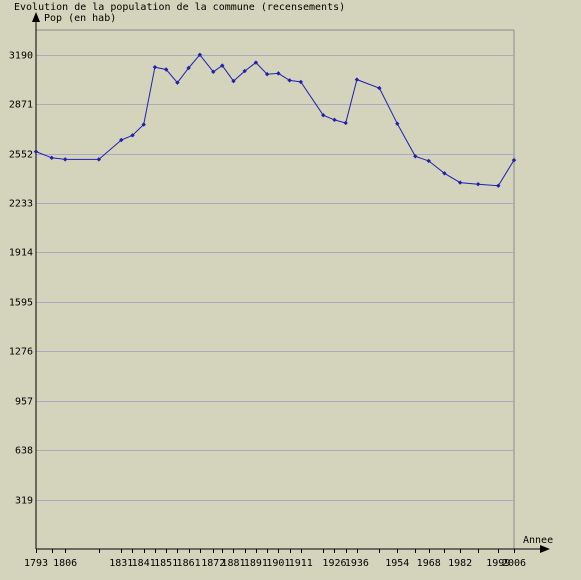  I want to click on x-tick-label: 2006, so click(514, 563).